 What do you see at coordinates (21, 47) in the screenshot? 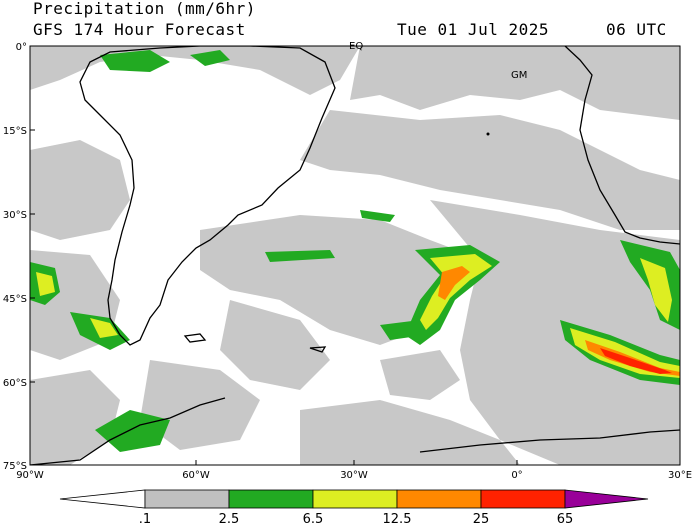
I see `lat-label-0: 0°` at bounding box center [21, 47].